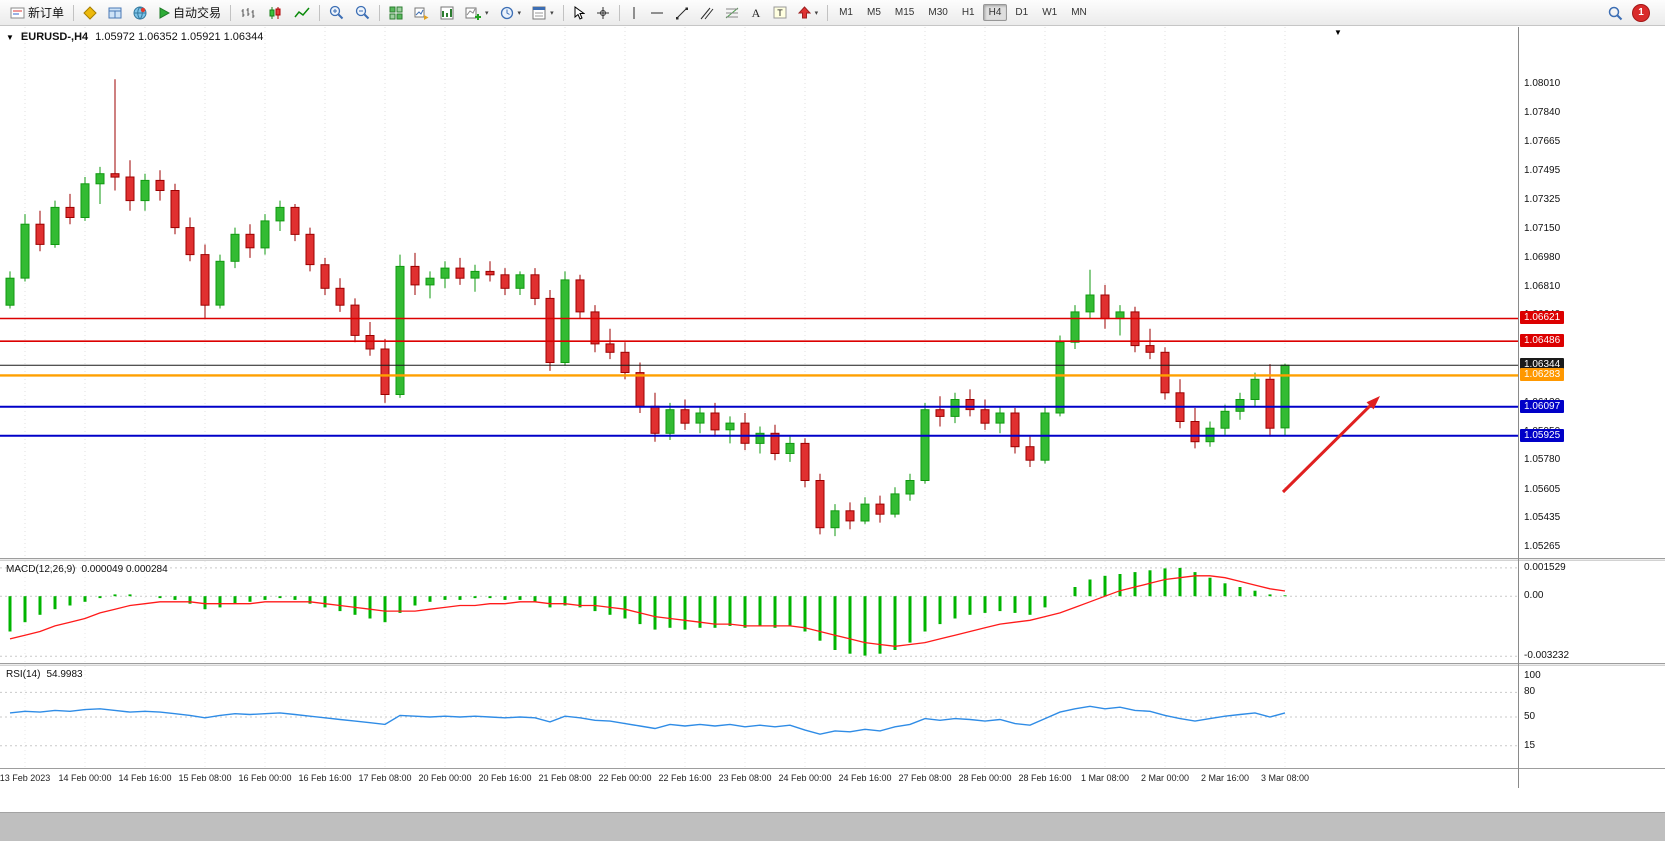 The width and height of the screenshot is (1665, 841). What do you see at coordinates (1330, 445) in the screenshot?
I see `annotation-arrow` at bounding box center [1330, 445].